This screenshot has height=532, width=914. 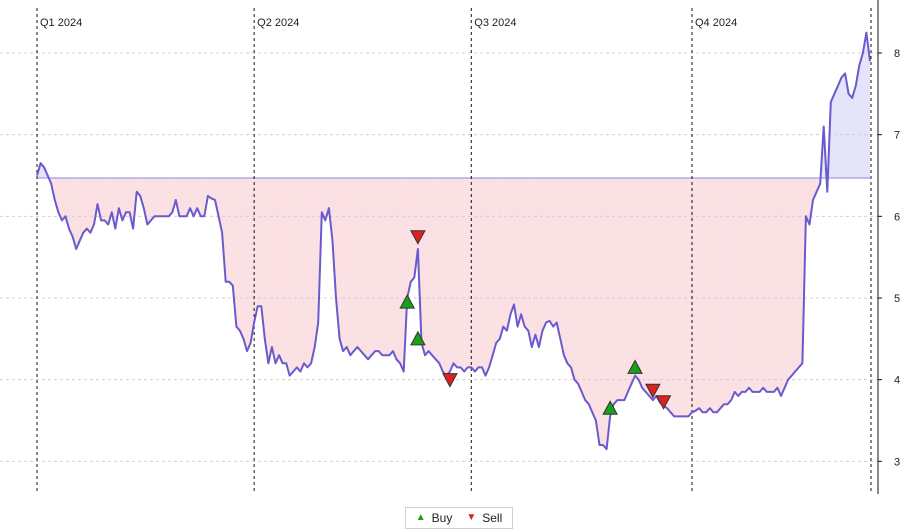 What do you see at coordinates (420, 517) in the screenshot?
I see `buy-triangle-icon: ▲` at bounding box center [420, 517].